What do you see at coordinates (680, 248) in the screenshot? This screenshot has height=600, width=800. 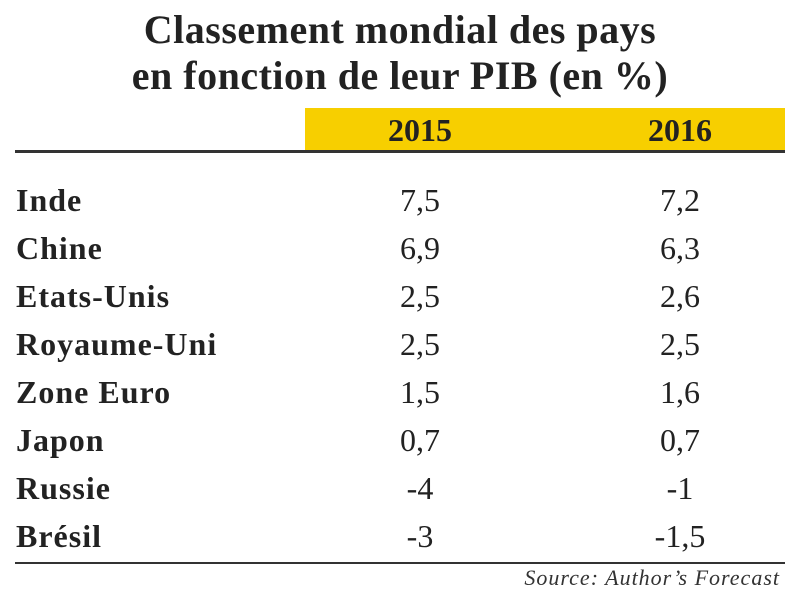 I see `growth-value: 6,3` at bounding box center [680, 248].